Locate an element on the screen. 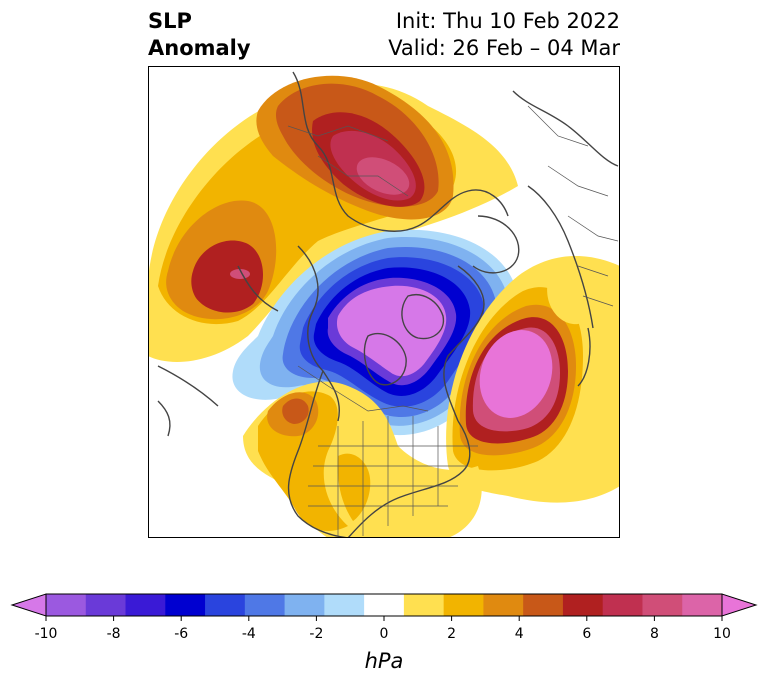  positive-anomaly-siberia-core is located at coordinates (383, 176).